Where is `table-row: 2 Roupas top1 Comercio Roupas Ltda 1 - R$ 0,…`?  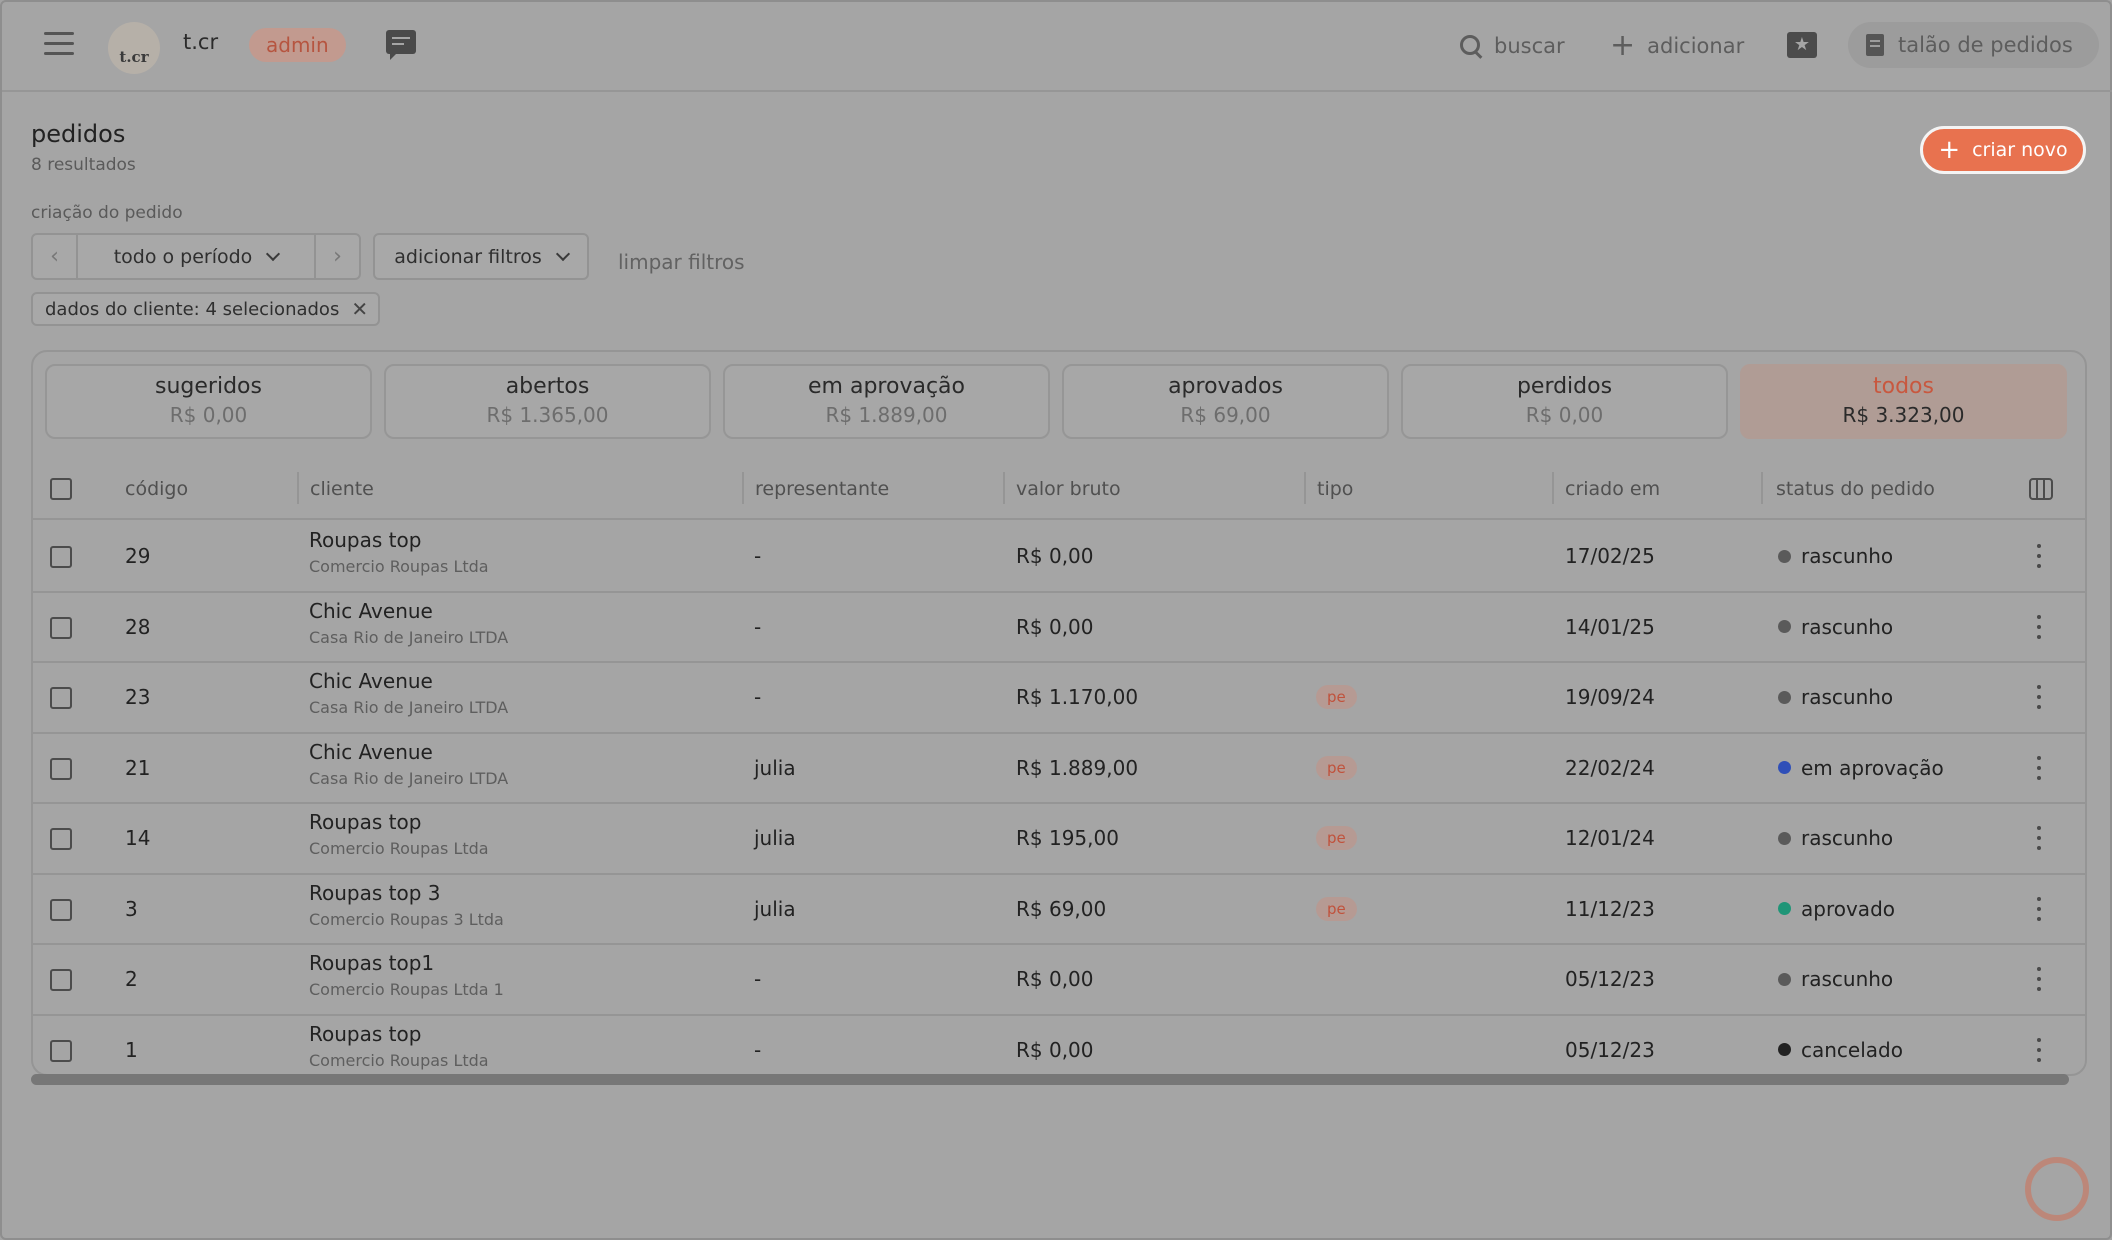
table-row: 2 Roupas top1 Comercio Roupas Ltda 1 - R$ 0,… is located at coordinates (1059, 980).